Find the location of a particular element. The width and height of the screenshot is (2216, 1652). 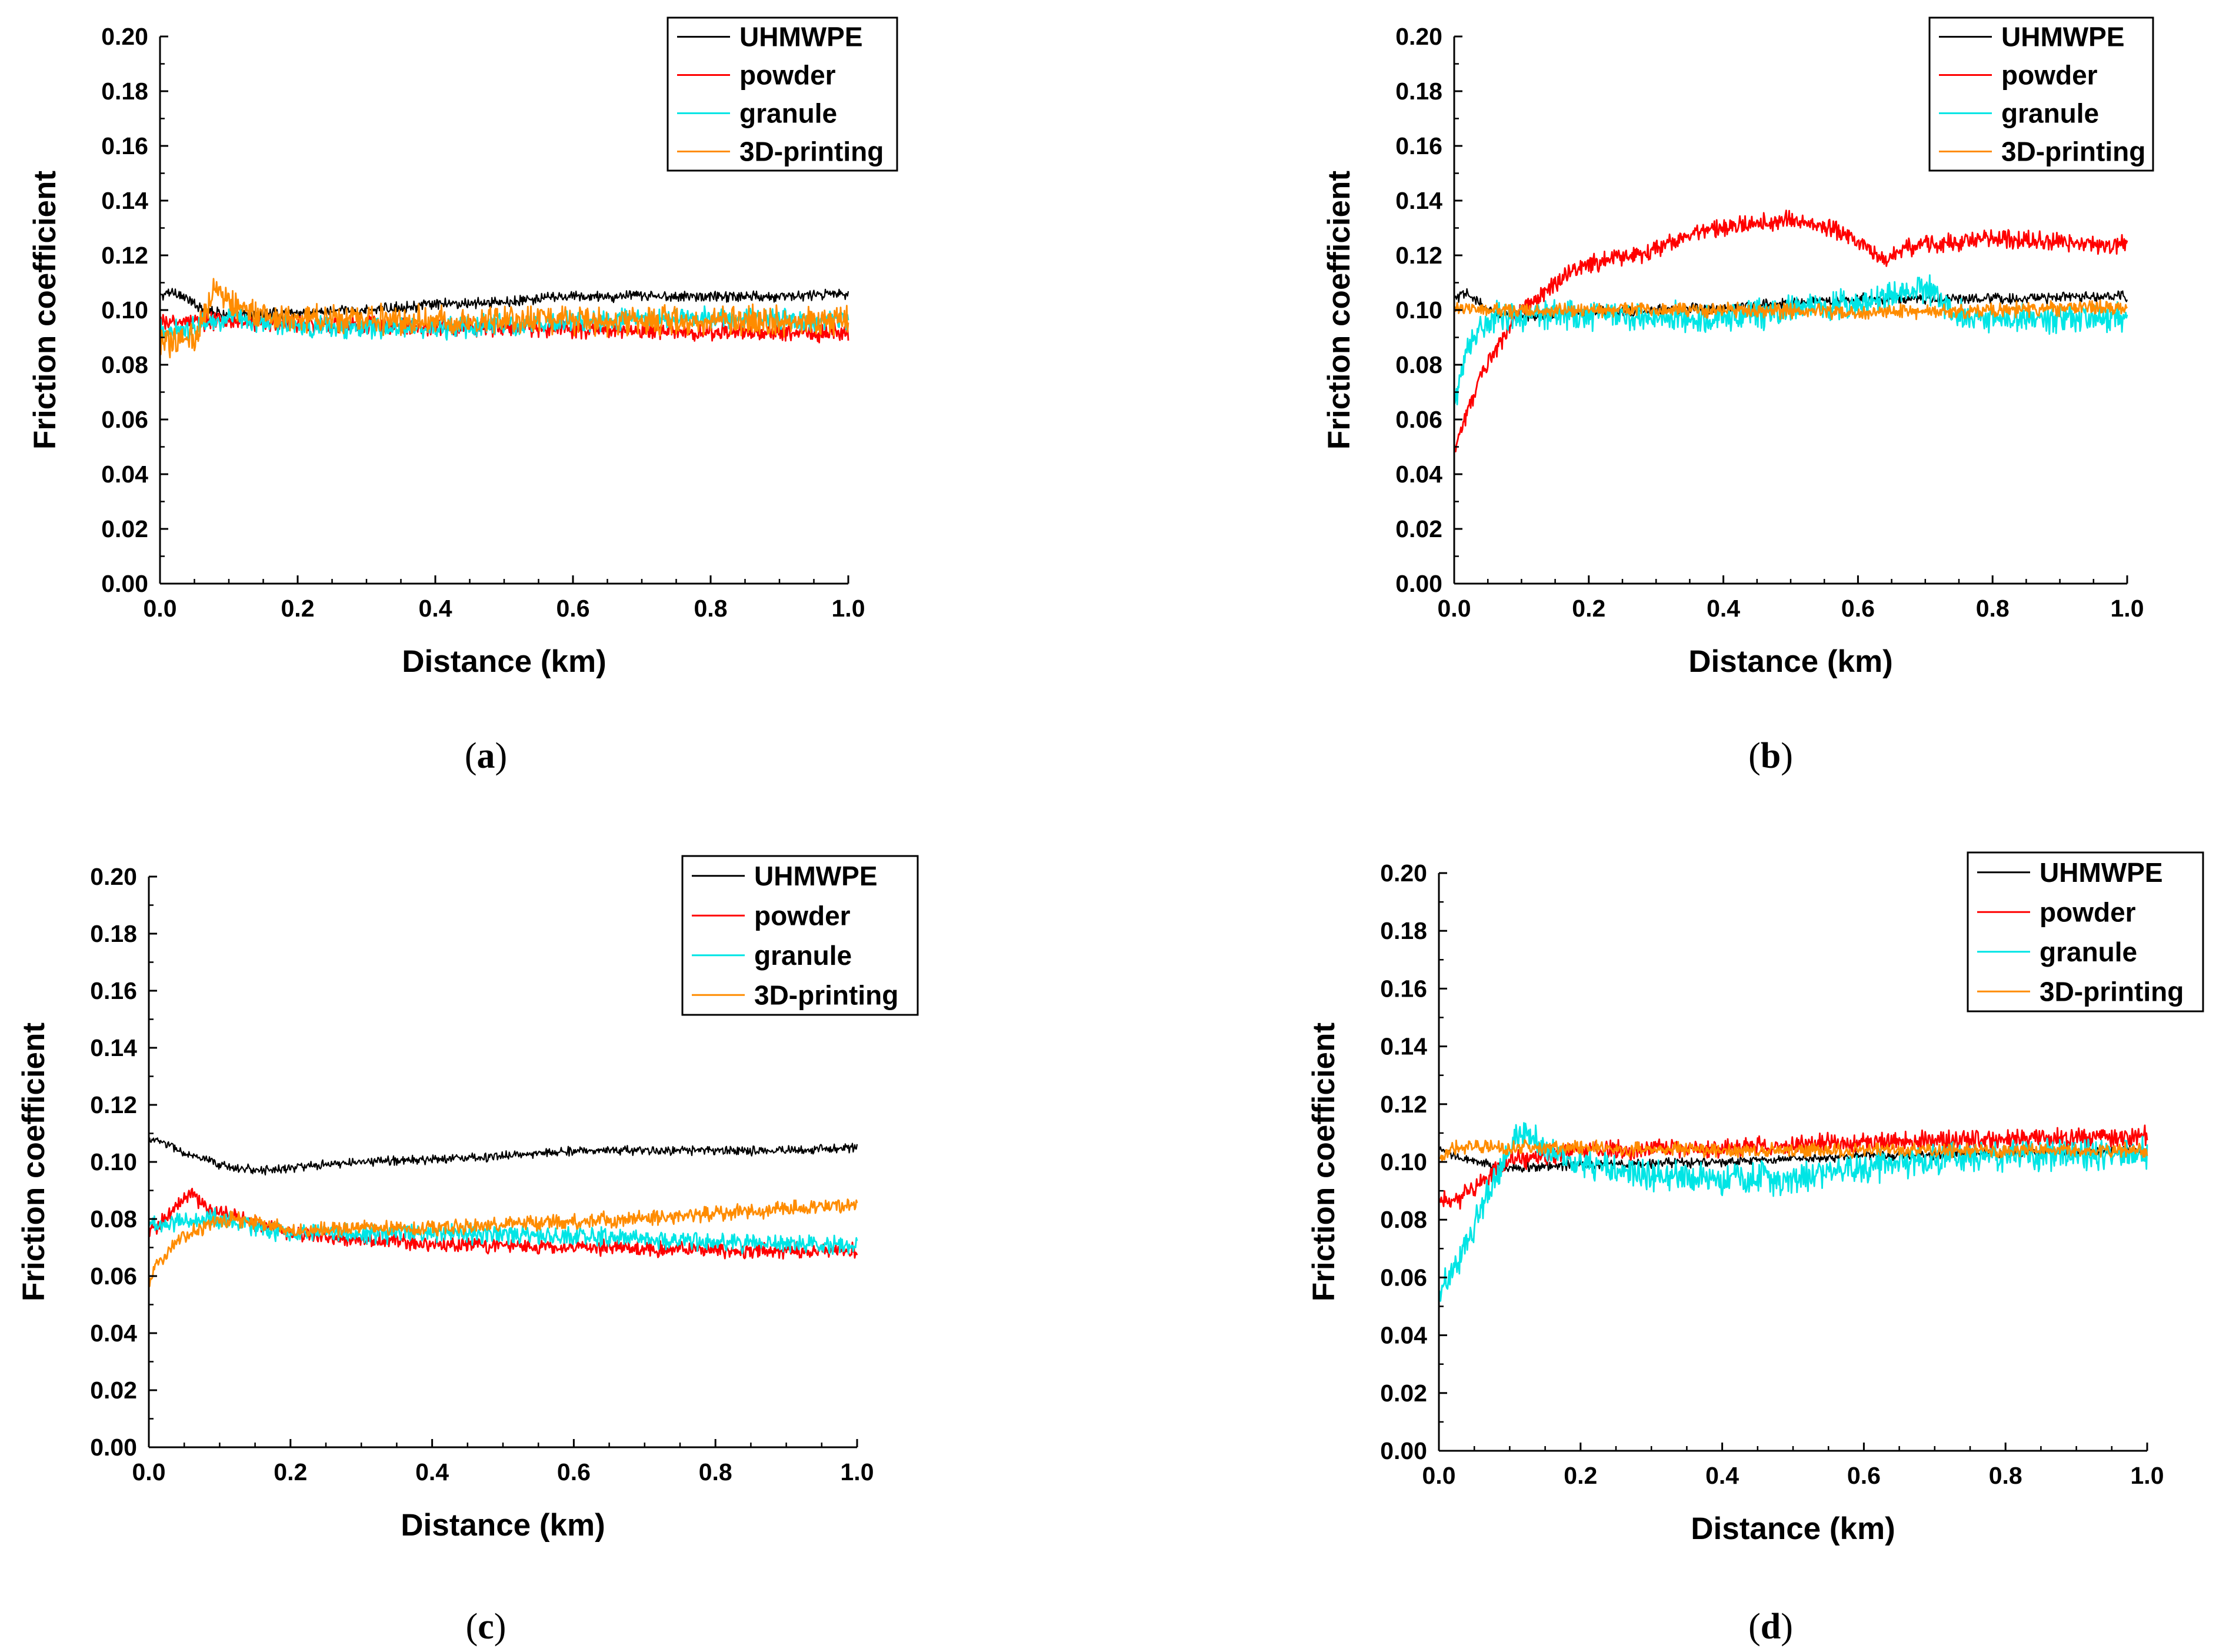

series-line-powder is located at coordinates (1790, 330).